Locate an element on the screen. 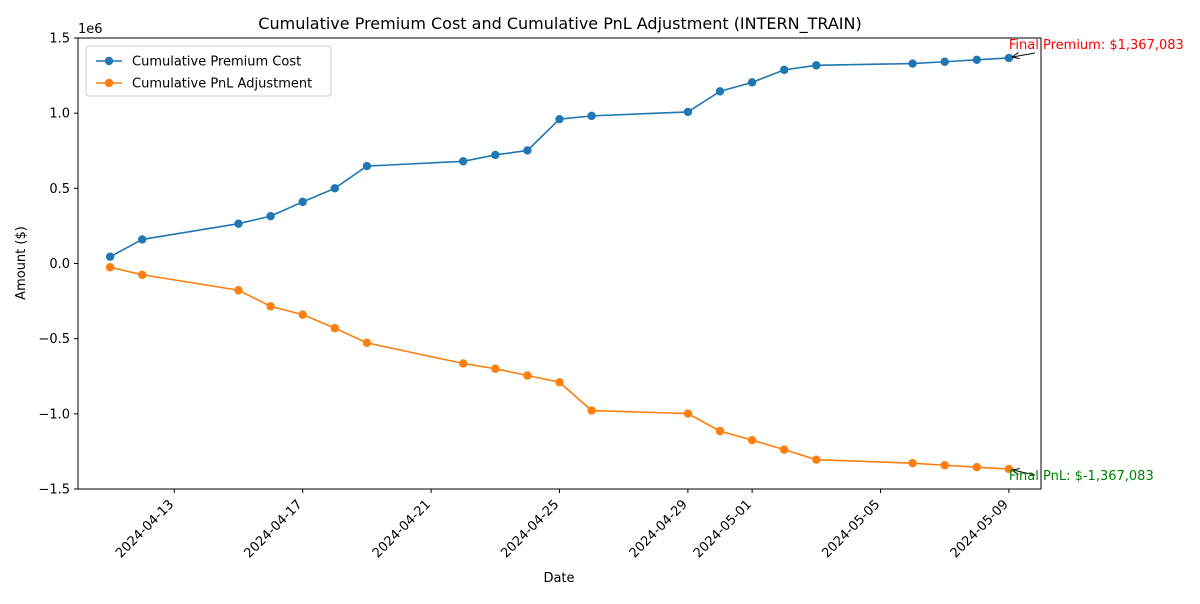  x-tick-label: 2024-04-29 is located at coordinates (659, 529).